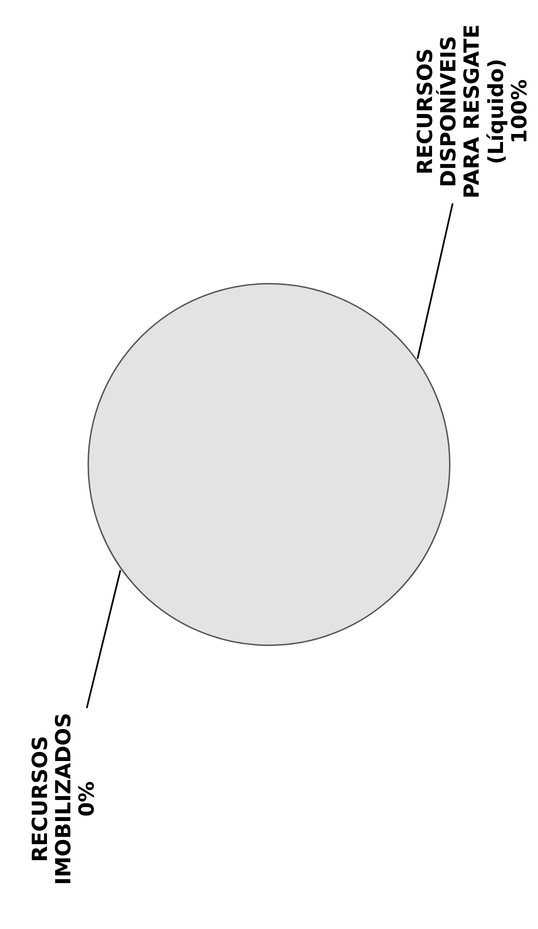 The image size is (538, 929). I want to click on data-label: 100%, so click(518, 111).